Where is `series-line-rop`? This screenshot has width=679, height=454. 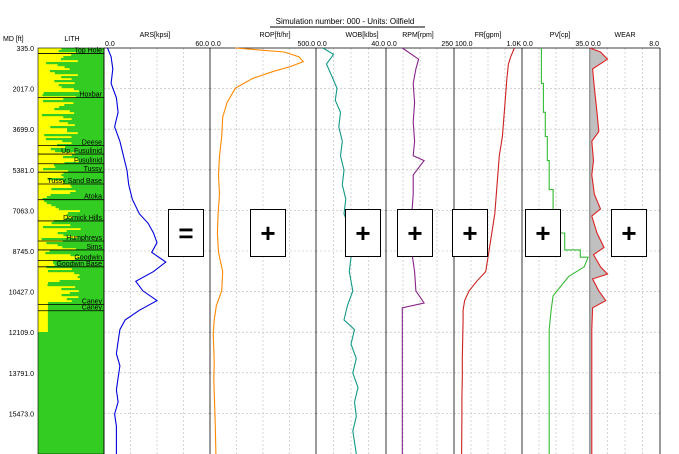
series-line-rop is located at coordinates (258, 250).